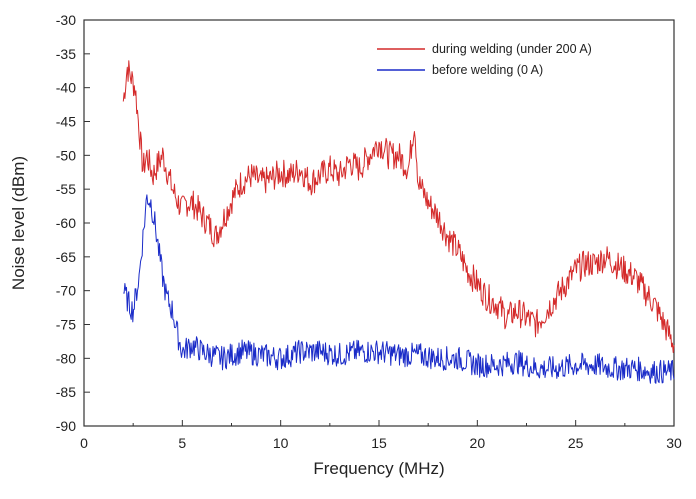  What do you see at coordinates (378, 468) in the screenshot?
I see `x-axis-title: Frequency (MHz)` at bounding box center [378, 468].